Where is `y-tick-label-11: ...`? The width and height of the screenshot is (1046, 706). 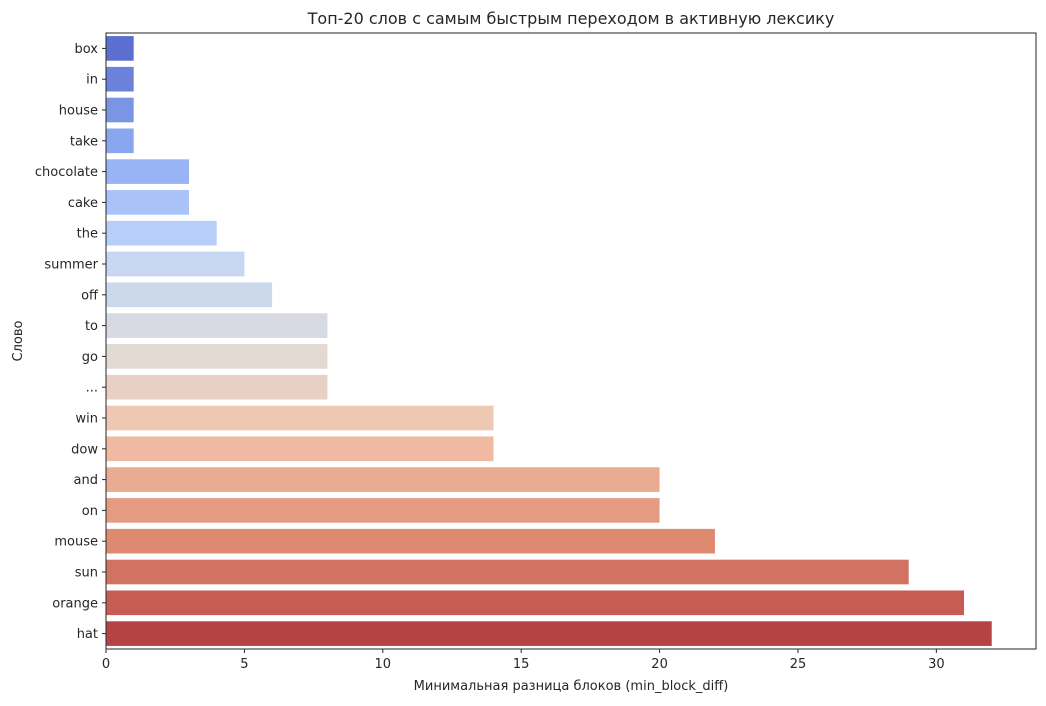
y-tick-label-11: ... is located at coordinates (92, 388).